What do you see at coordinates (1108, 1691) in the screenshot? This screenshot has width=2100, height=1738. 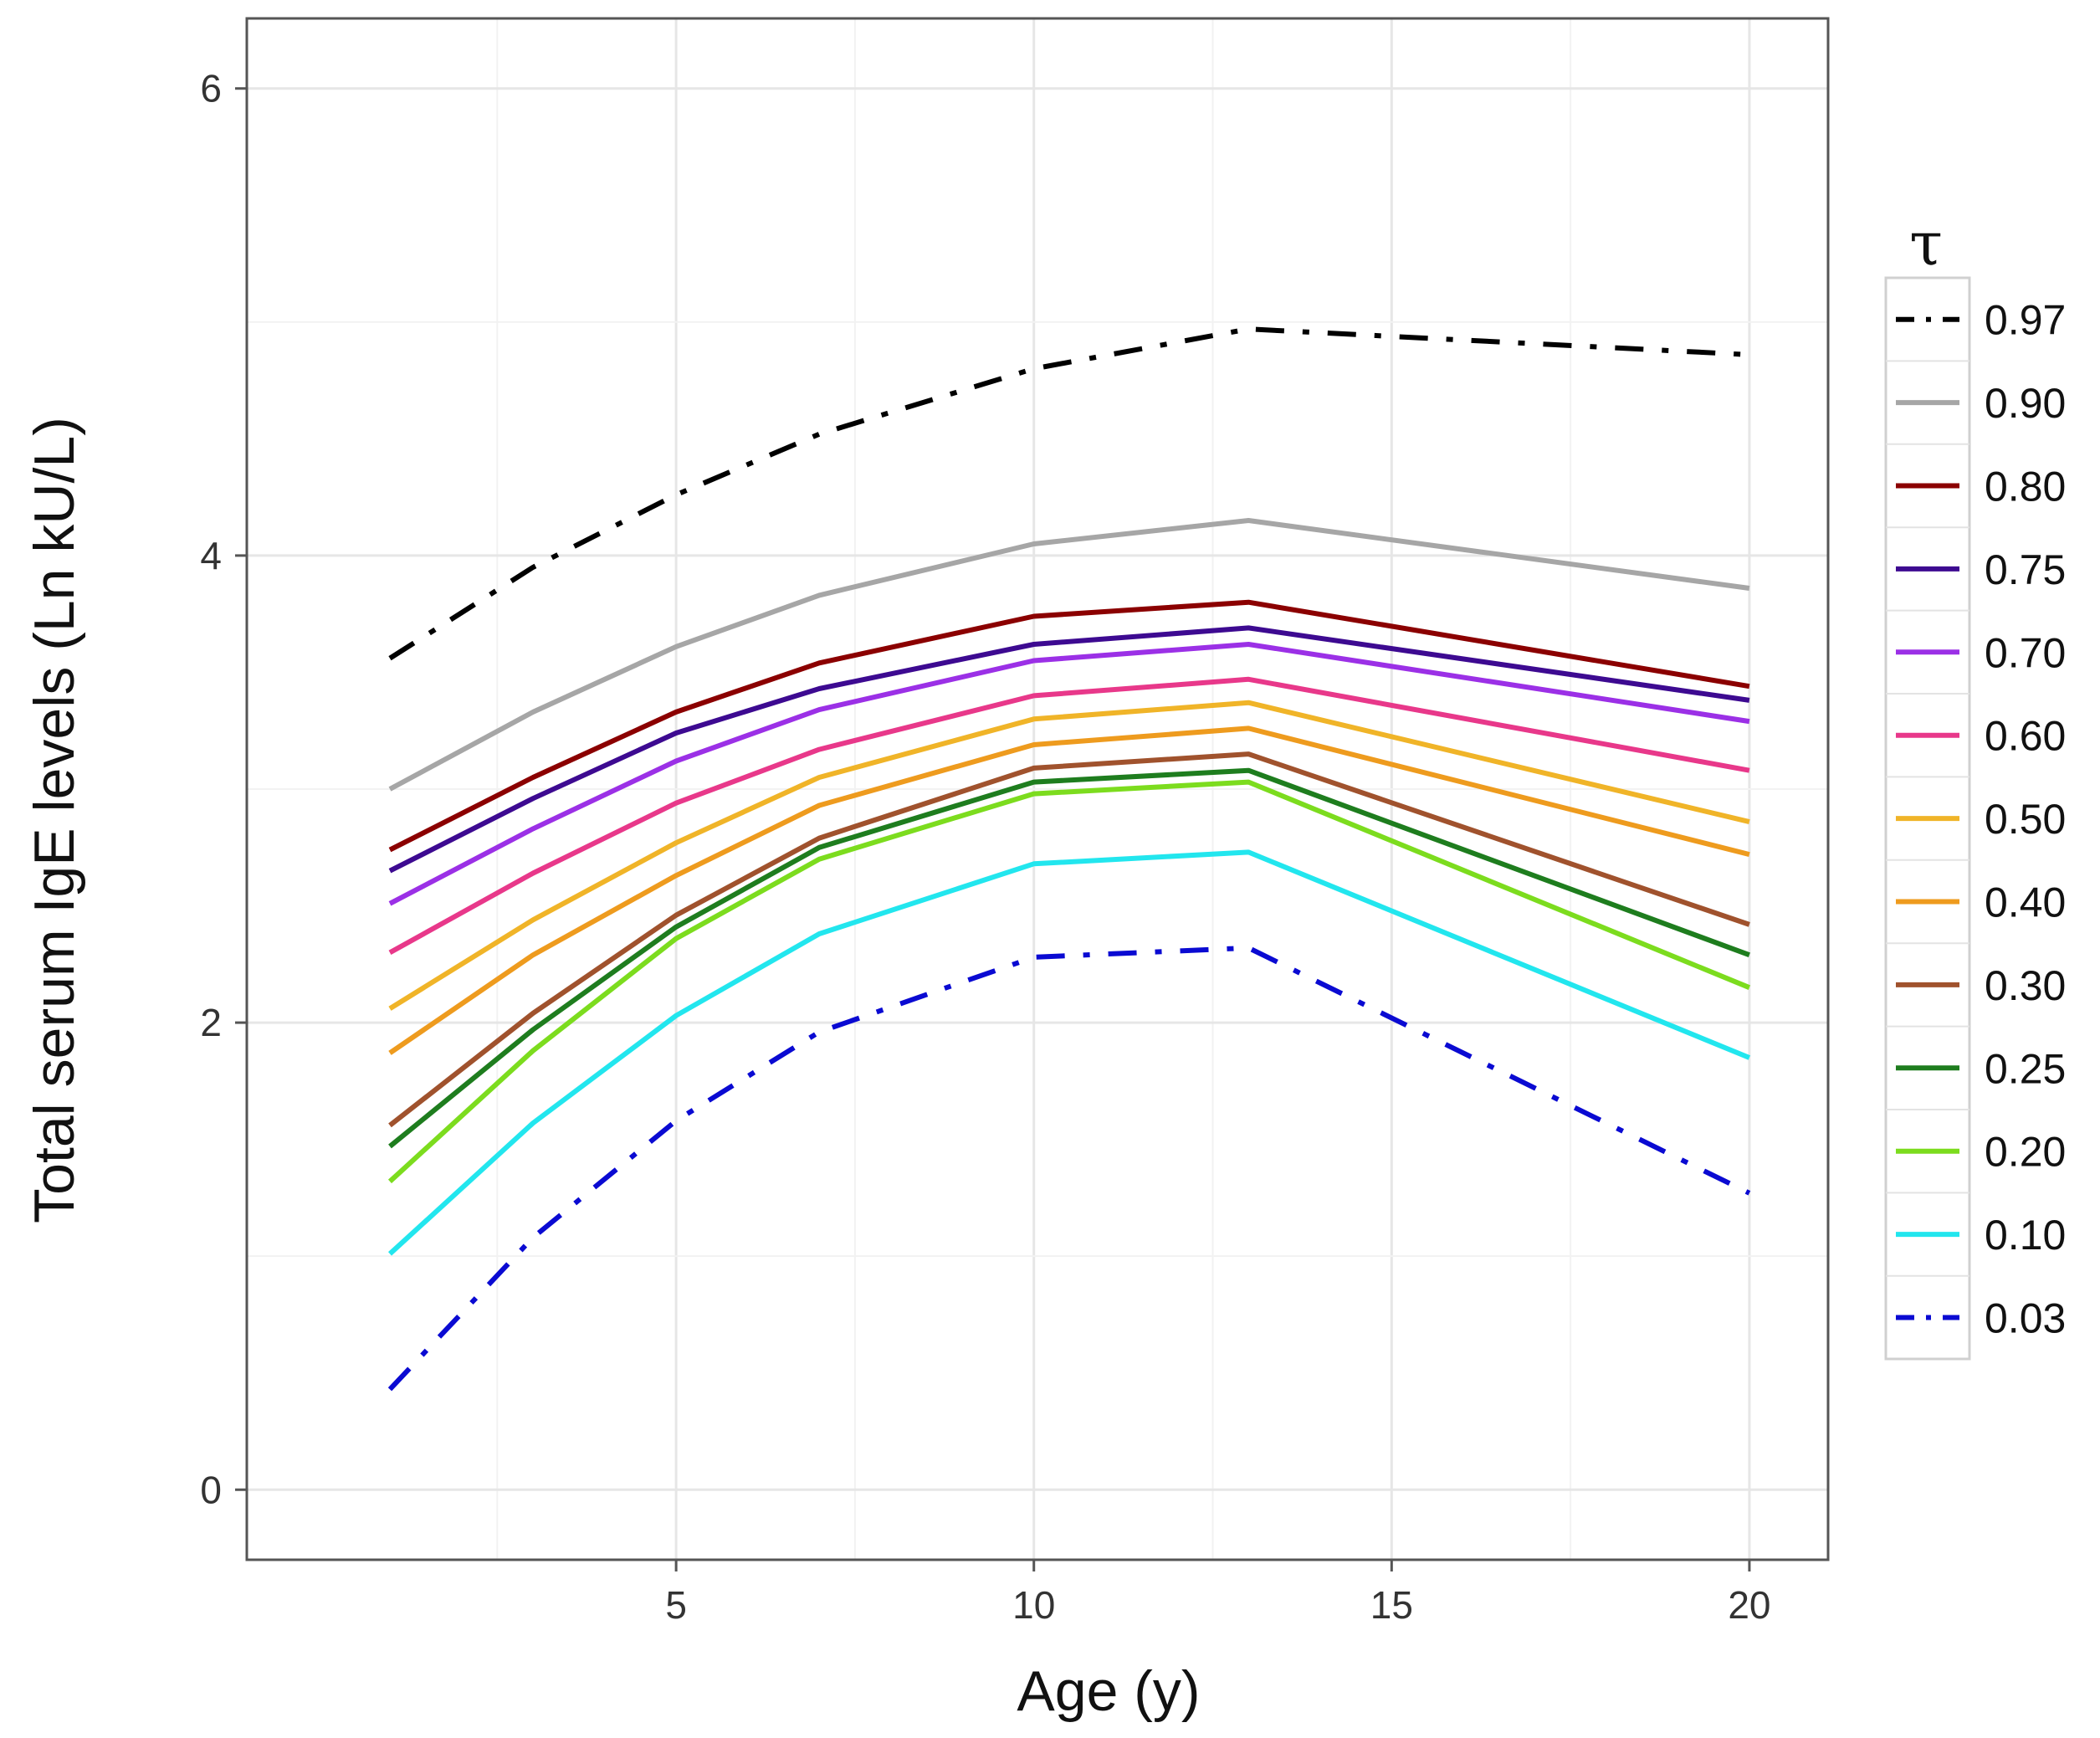 I see `x-axis-title: Age (y)` at bounding box center [1108, 1691].